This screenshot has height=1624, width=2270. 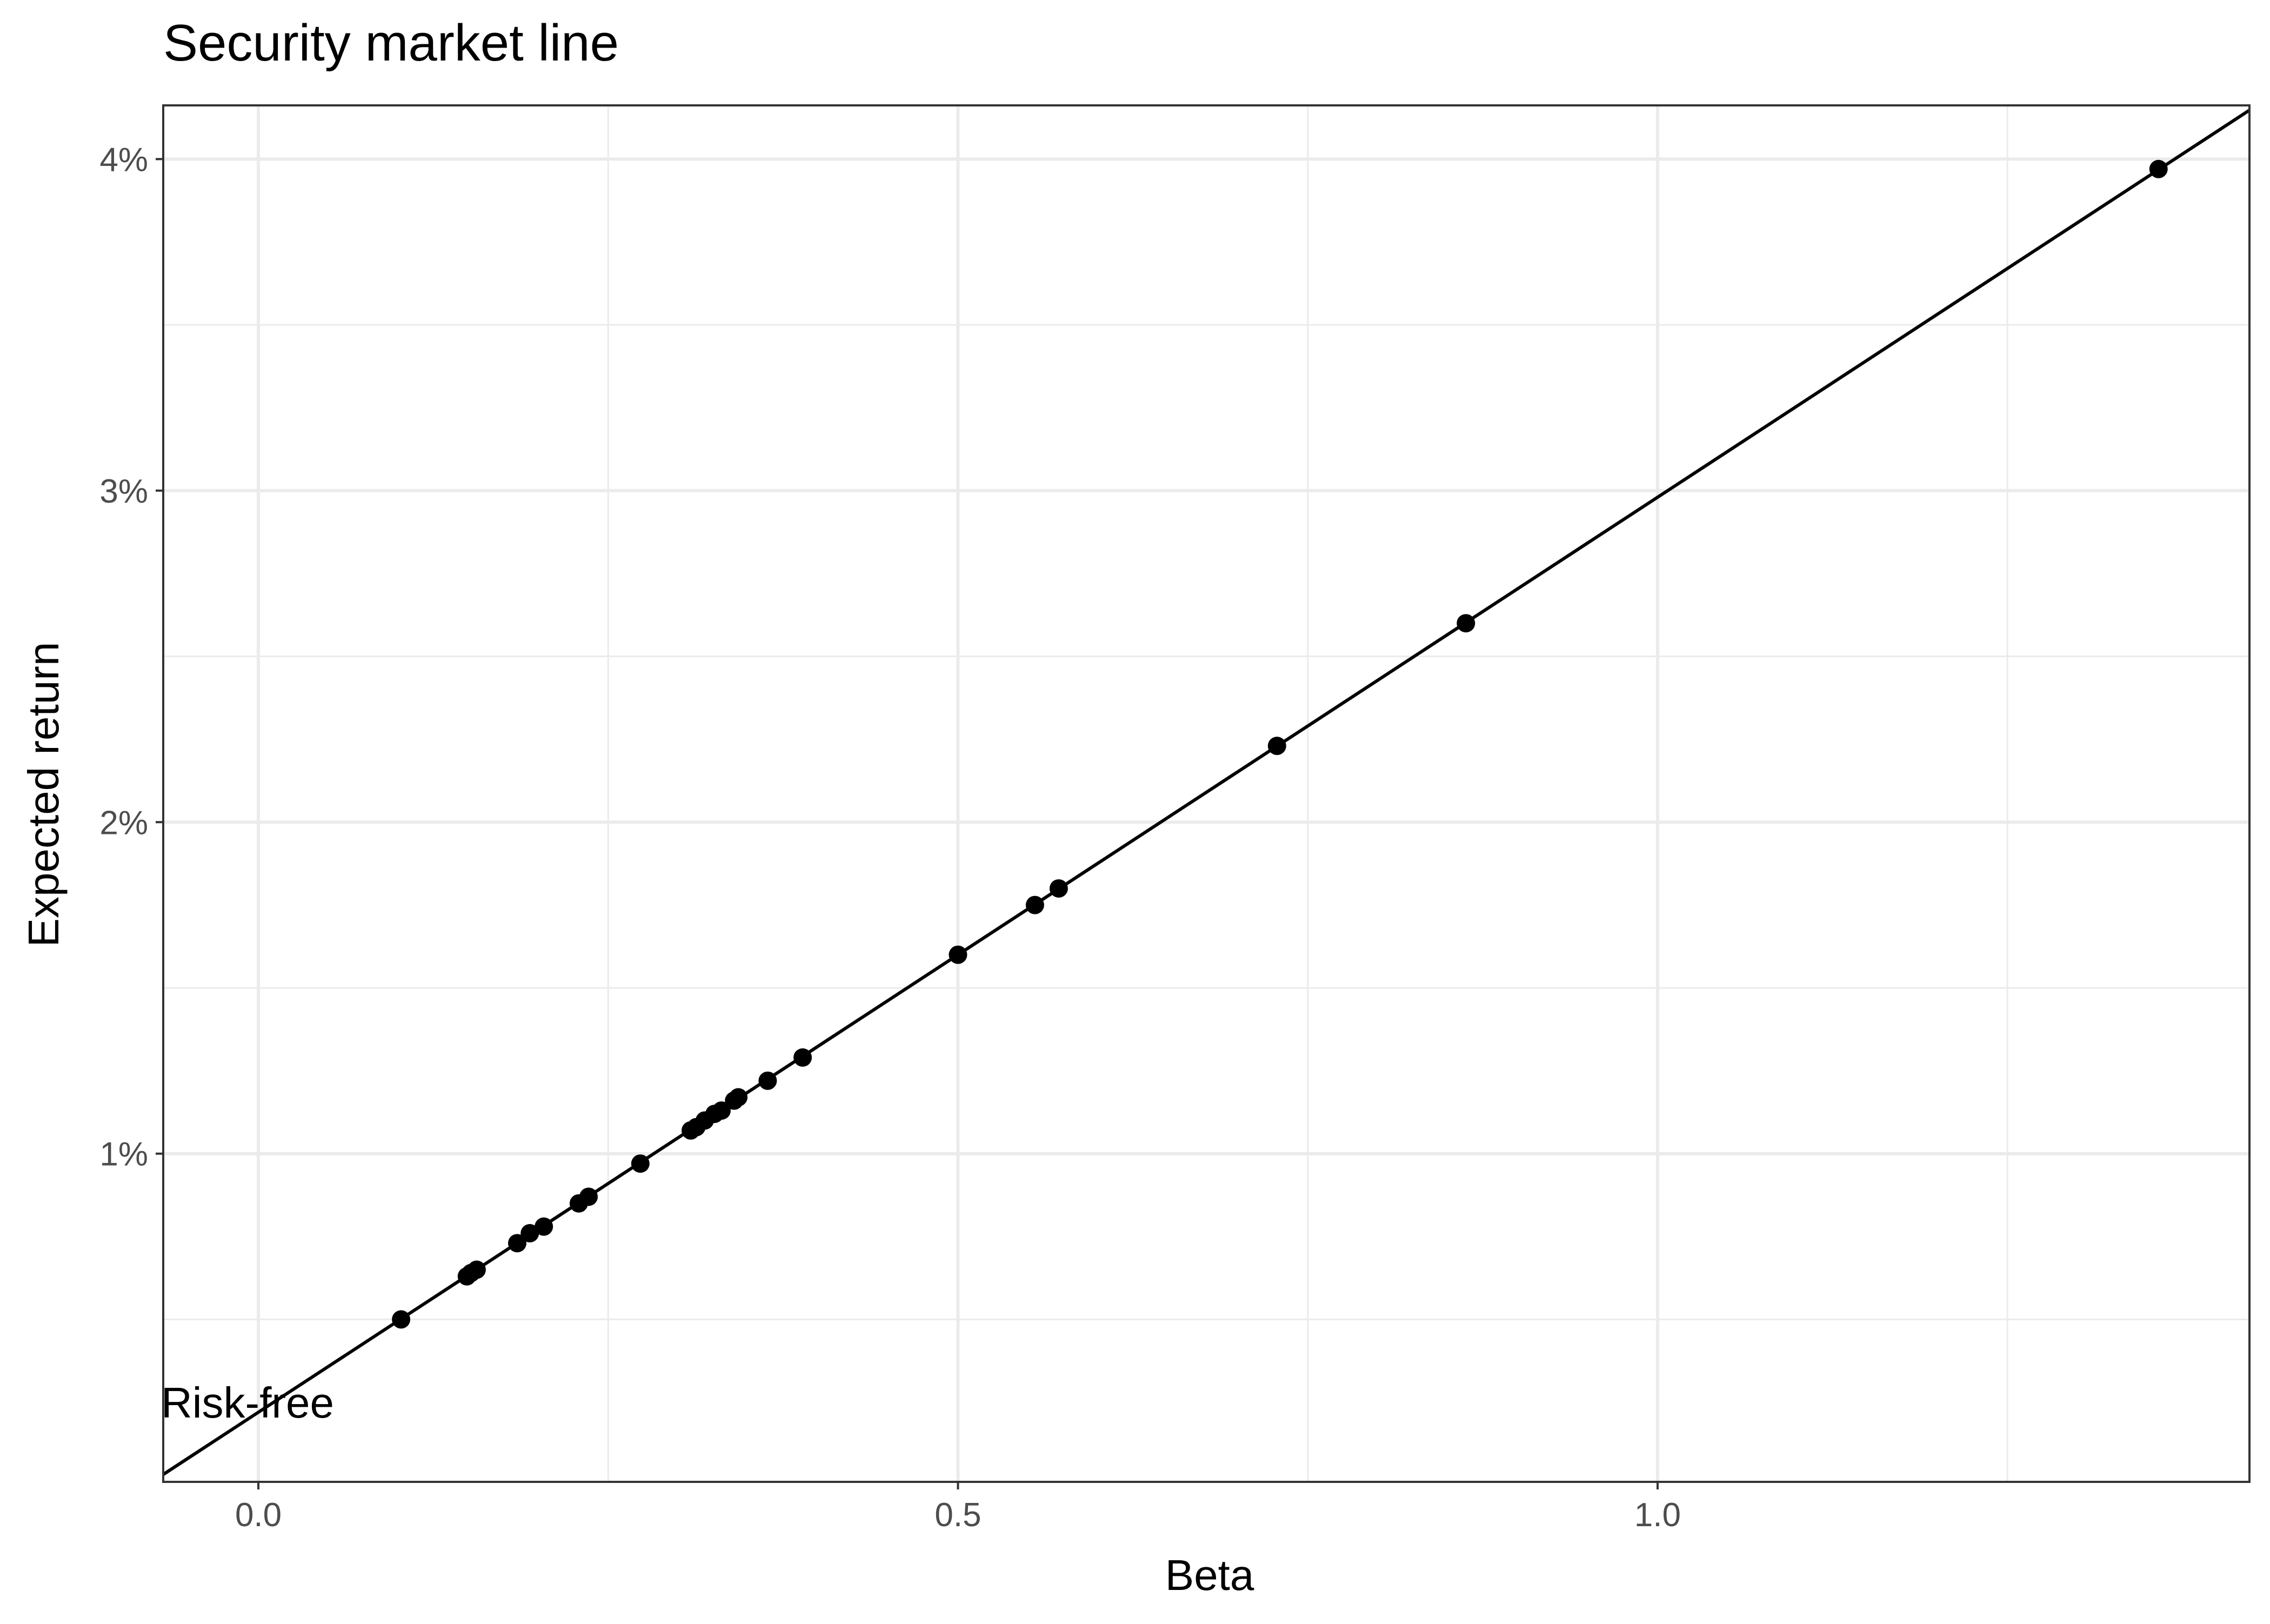 I want to click on x-tick-label: 1.0, so click(x=1657, y=1515).